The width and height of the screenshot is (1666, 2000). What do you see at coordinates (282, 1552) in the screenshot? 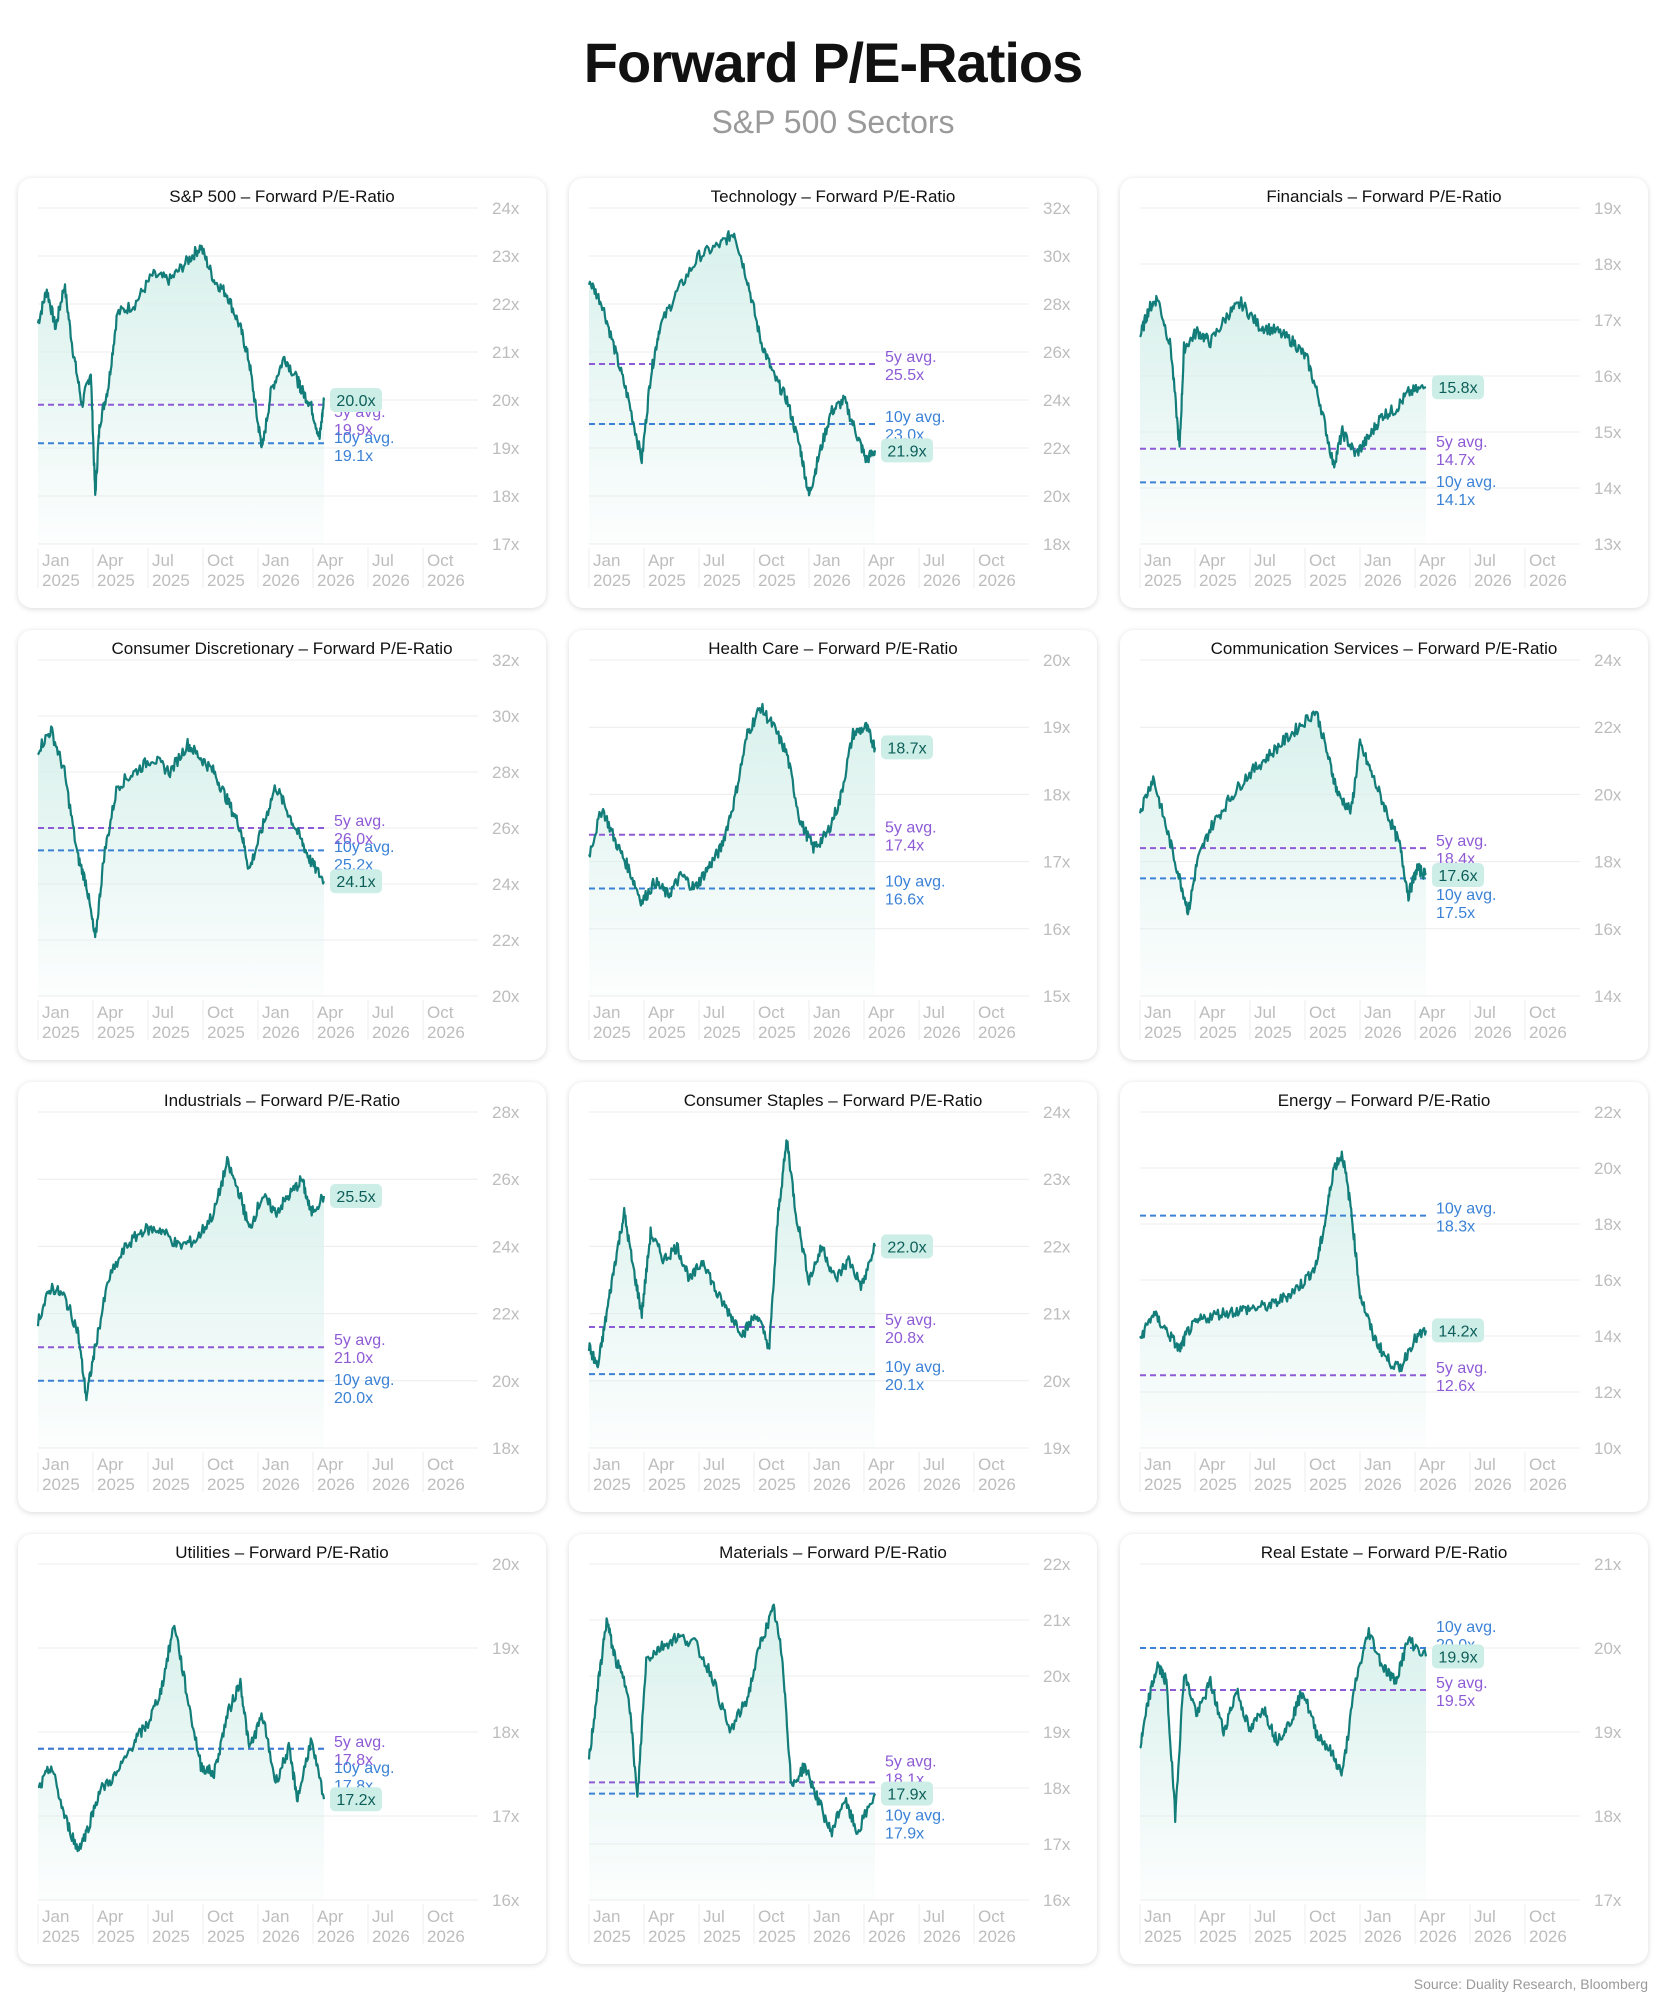
I see `chart-title: Utilities – Forward P/E-Ratio` at bounding box center [282, 1552].